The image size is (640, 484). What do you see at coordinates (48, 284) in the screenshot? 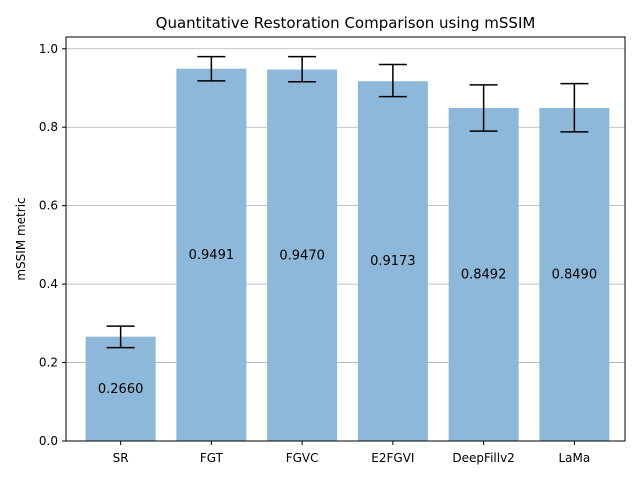
I see `y-tick-label: 0.4` at bounding box center [48, 284].